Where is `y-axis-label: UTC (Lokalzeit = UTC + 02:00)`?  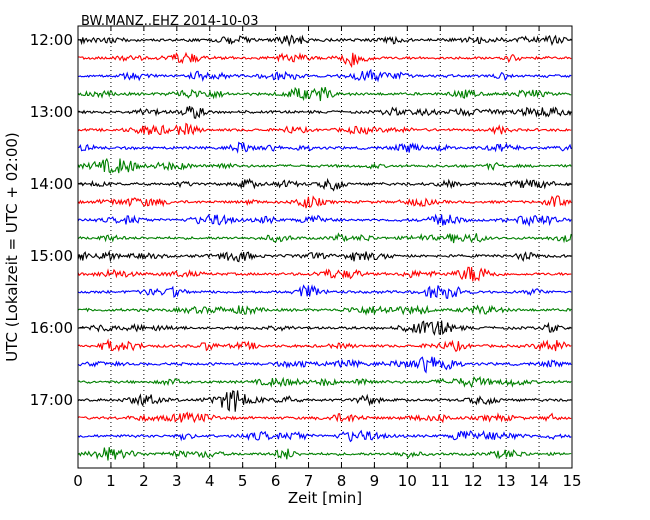 y-axis-label: UTC (Lokalzeit = UTC + 02:00) is located at coordinates (12, 247).